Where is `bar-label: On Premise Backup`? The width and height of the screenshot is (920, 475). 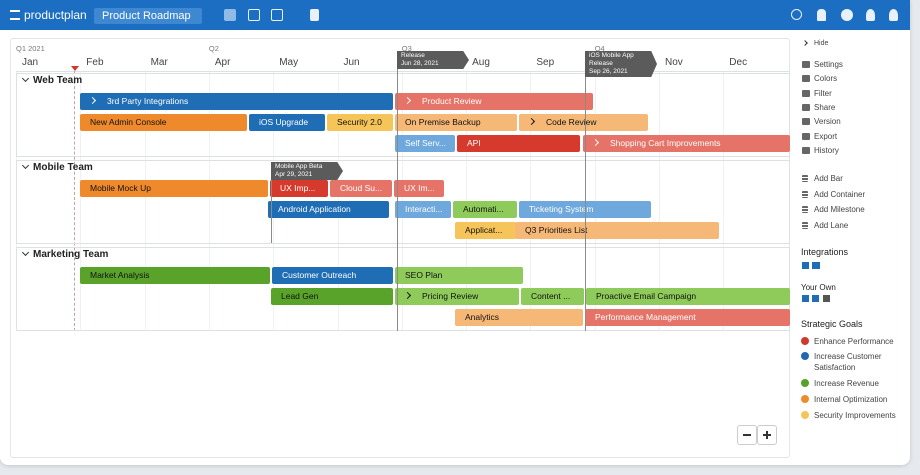
bar-label: On Premise Backup is located at coordinates (443, 122).